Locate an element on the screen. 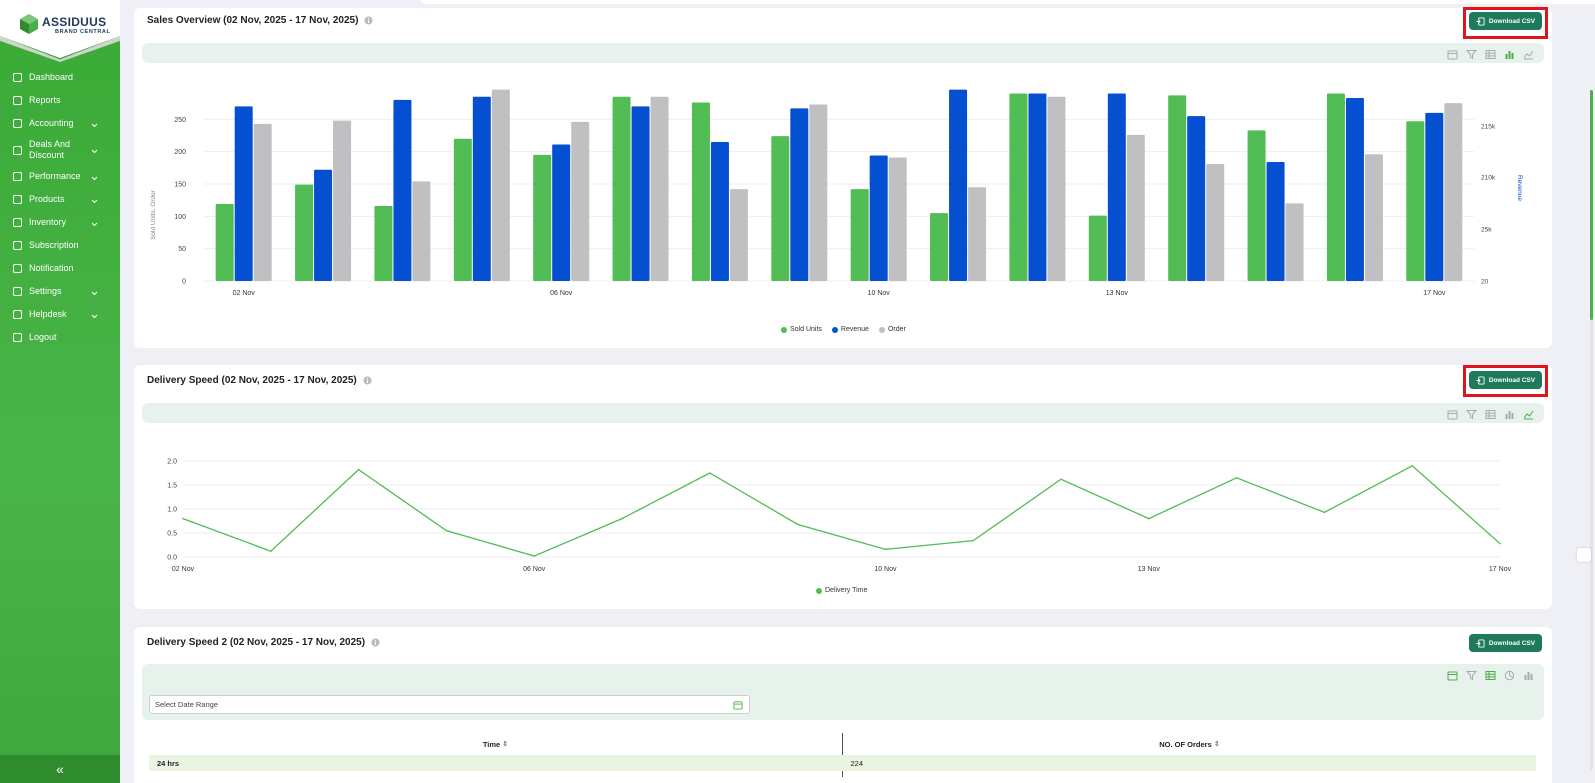  sidebar-item-settings: Settings is located at coordinates (60, 291).